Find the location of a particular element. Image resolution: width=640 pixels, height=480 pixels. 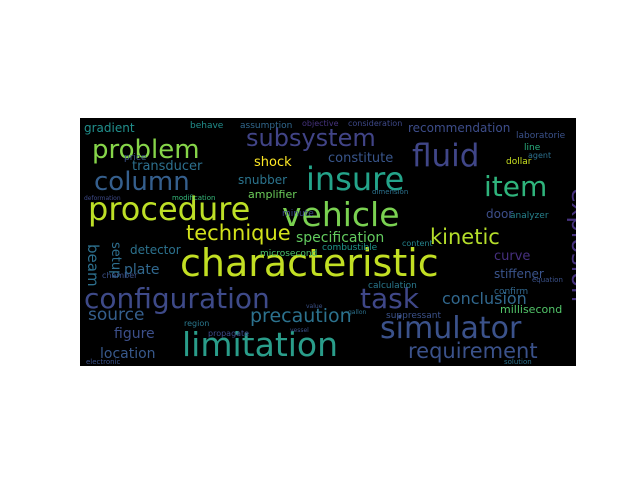

word-task: task is located at coordinates (390, 298).